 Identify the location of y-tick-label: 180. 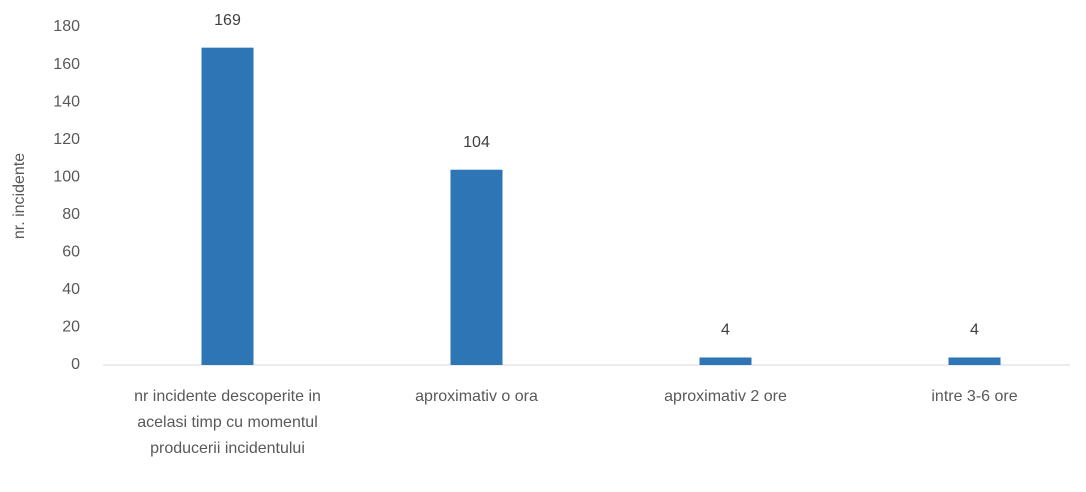
(66, 26).